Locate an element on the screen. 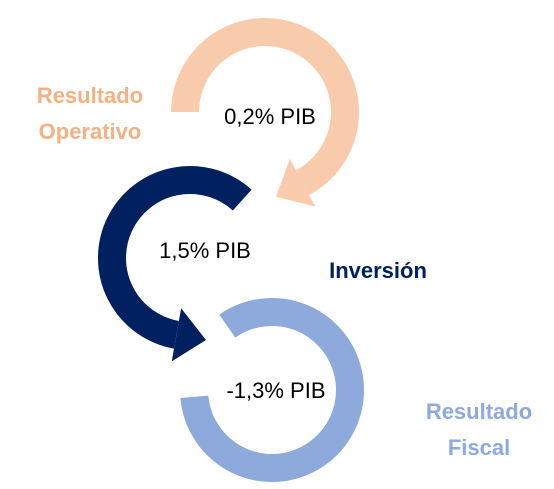  node-value: 0,2% PIB is located at coordinates (270, 116).